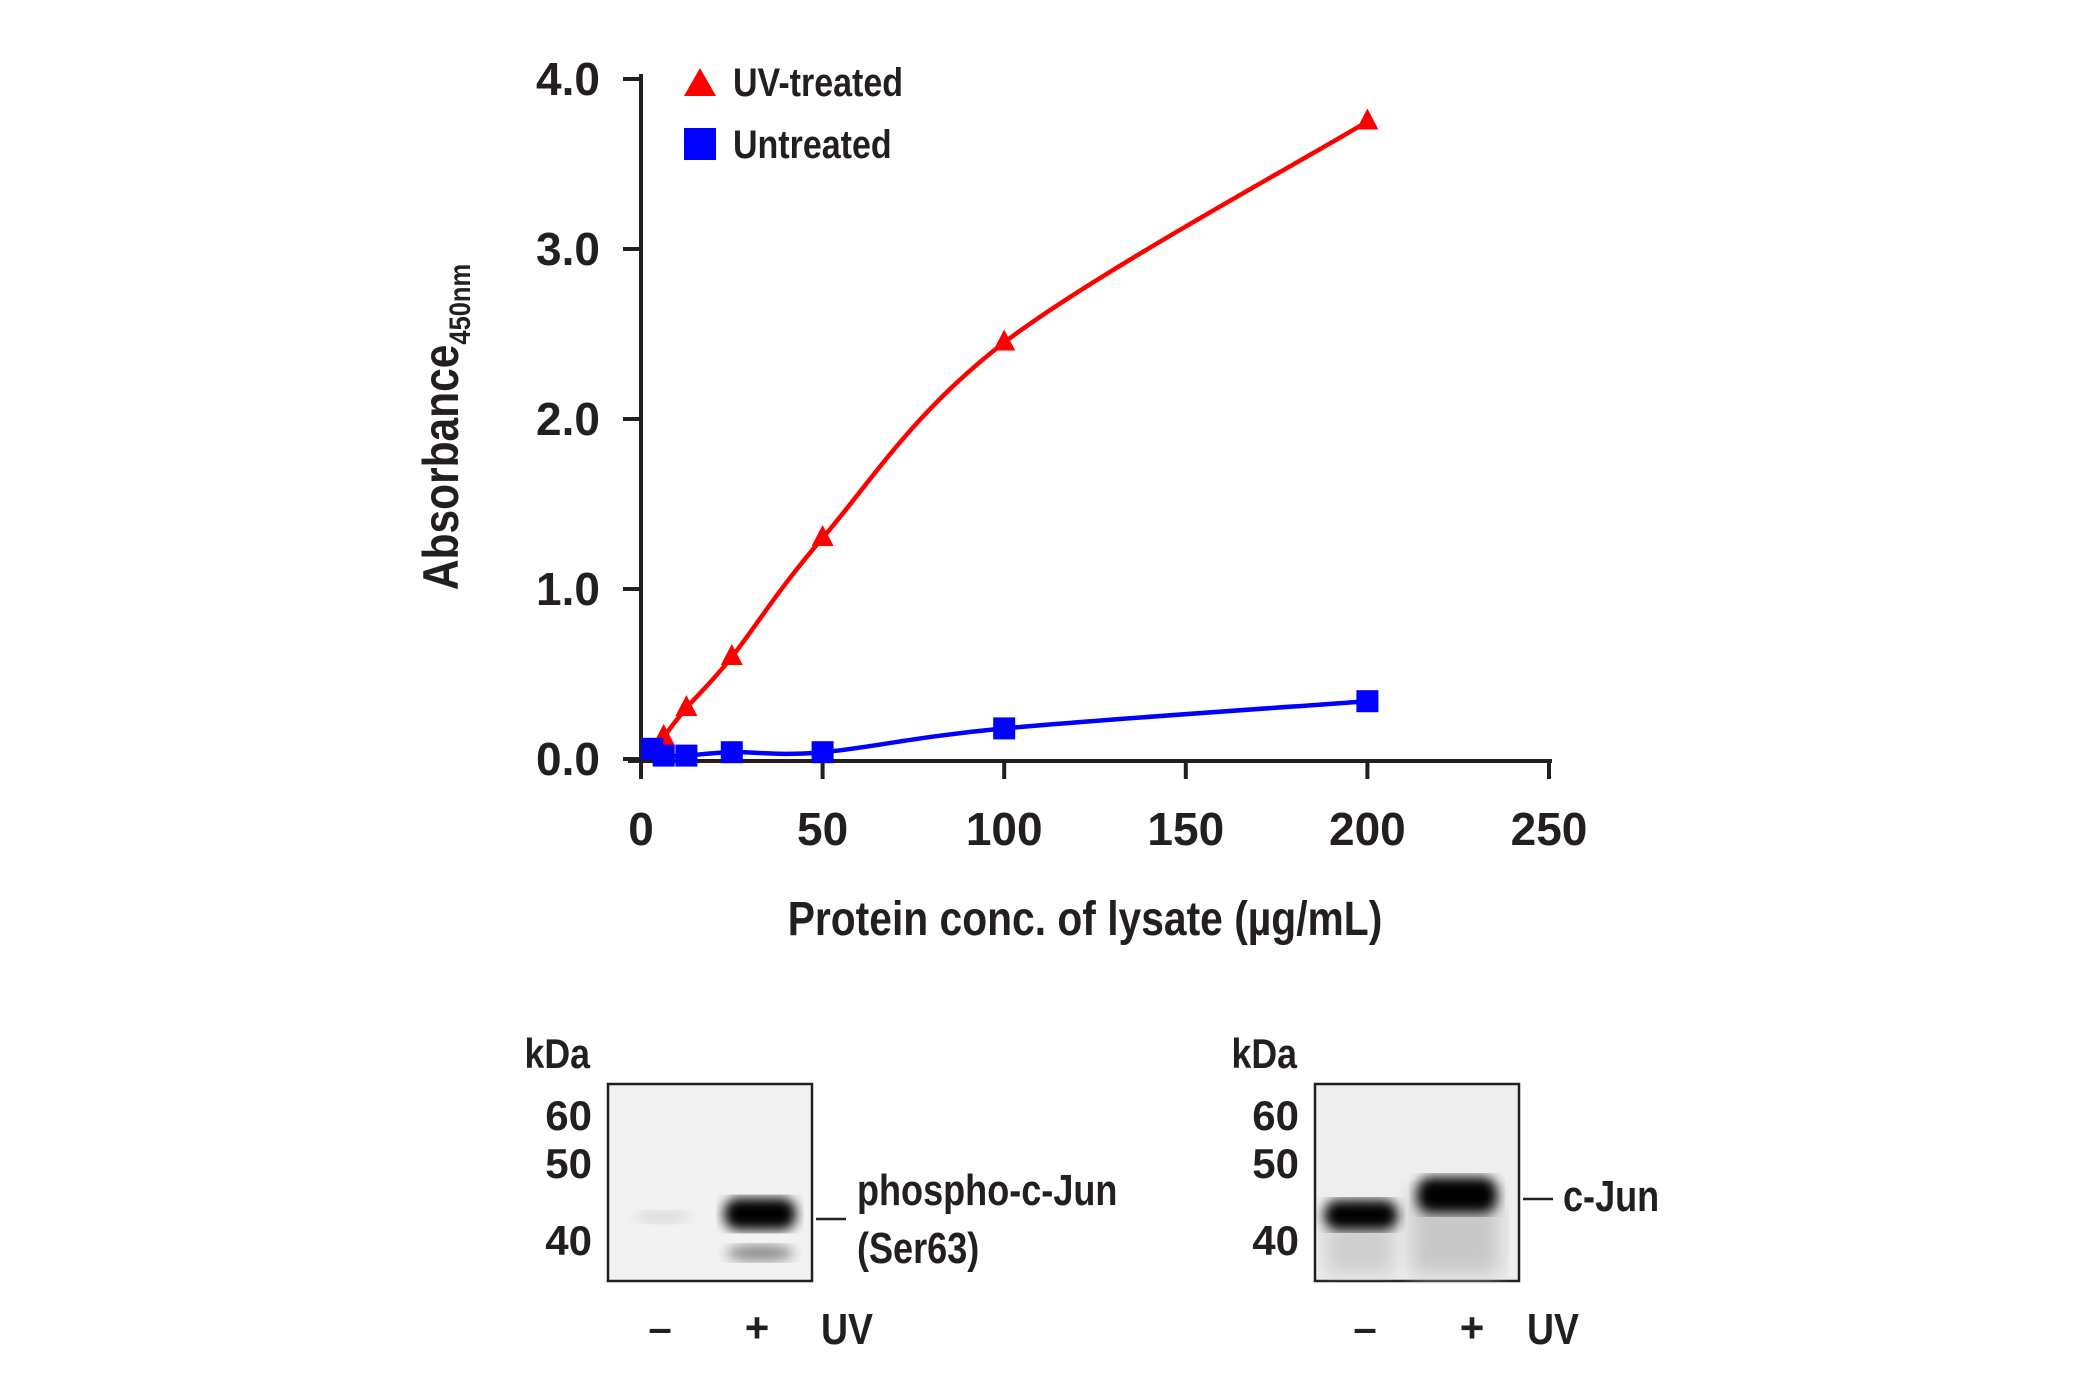 This screenshot has width=2080, height=1400. What do you see at coordinates (822, 829) in the screenshot?
I see `x-tick-label: 50` at bounding box center [822, 829].